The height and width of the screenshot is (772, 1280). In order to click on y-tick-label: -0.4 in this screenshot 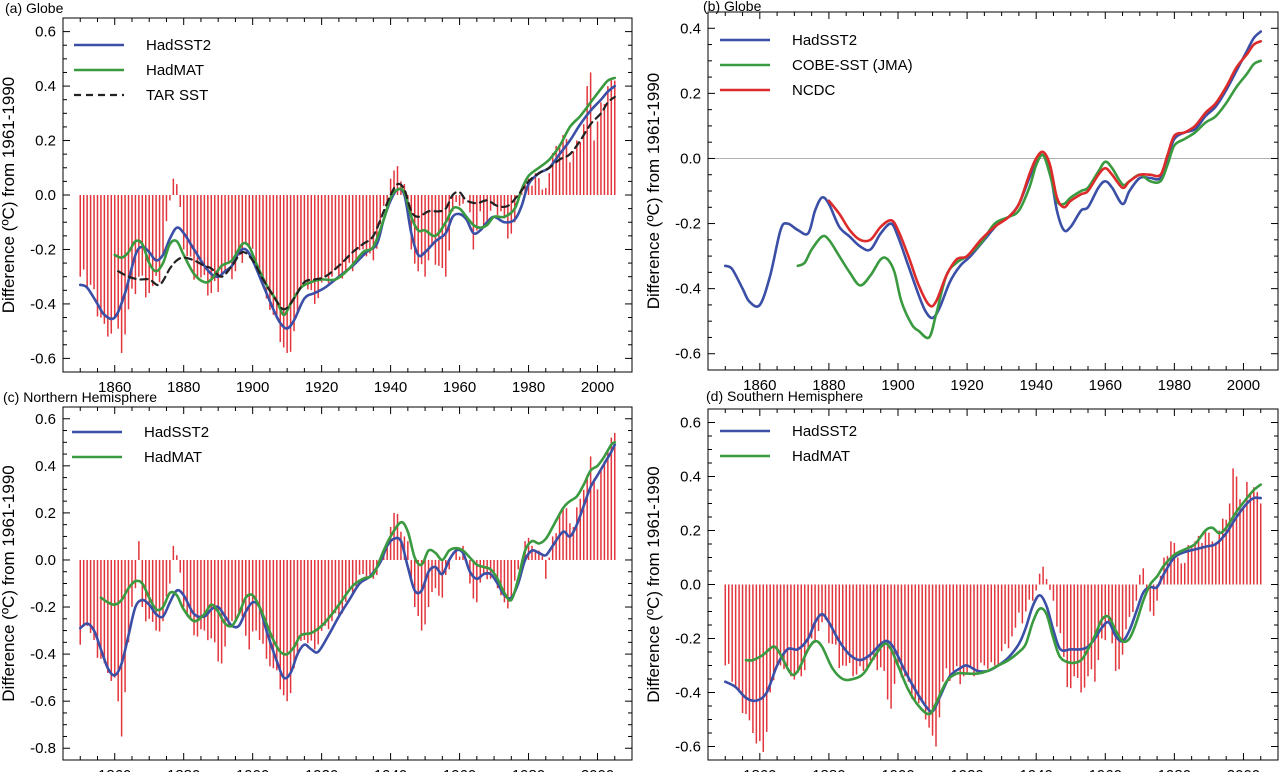, I will do `click(688, 693)`.